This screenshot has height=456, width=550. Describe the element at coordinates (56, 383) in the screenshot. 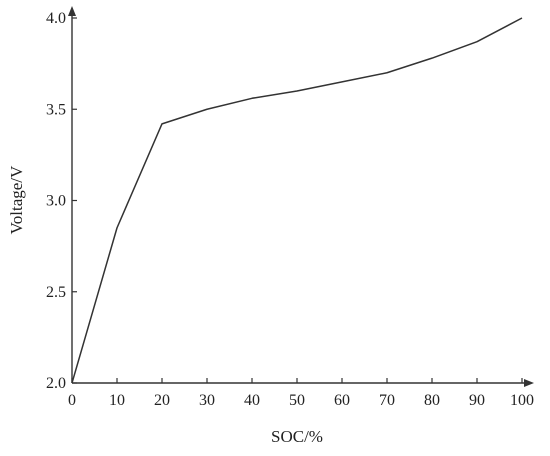

I see `y-tick-label: 2.0` at that location.